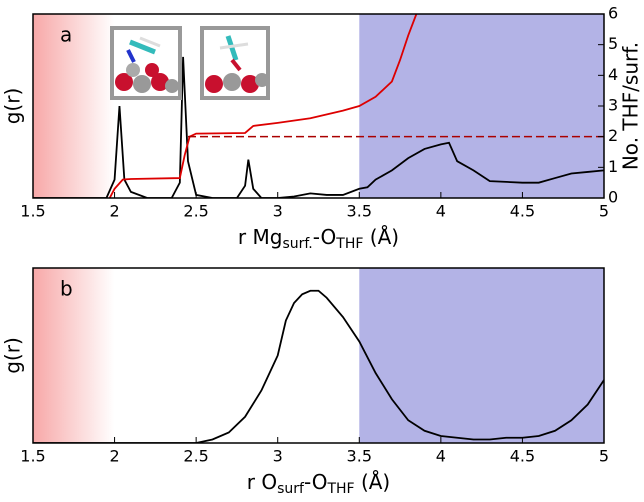 The image size is (644, 502). What do you see at coordinates (631, 106) in the screenshot?
I see `y2-axis-label: No. THF/surf.` at bounding box center [631, 106].